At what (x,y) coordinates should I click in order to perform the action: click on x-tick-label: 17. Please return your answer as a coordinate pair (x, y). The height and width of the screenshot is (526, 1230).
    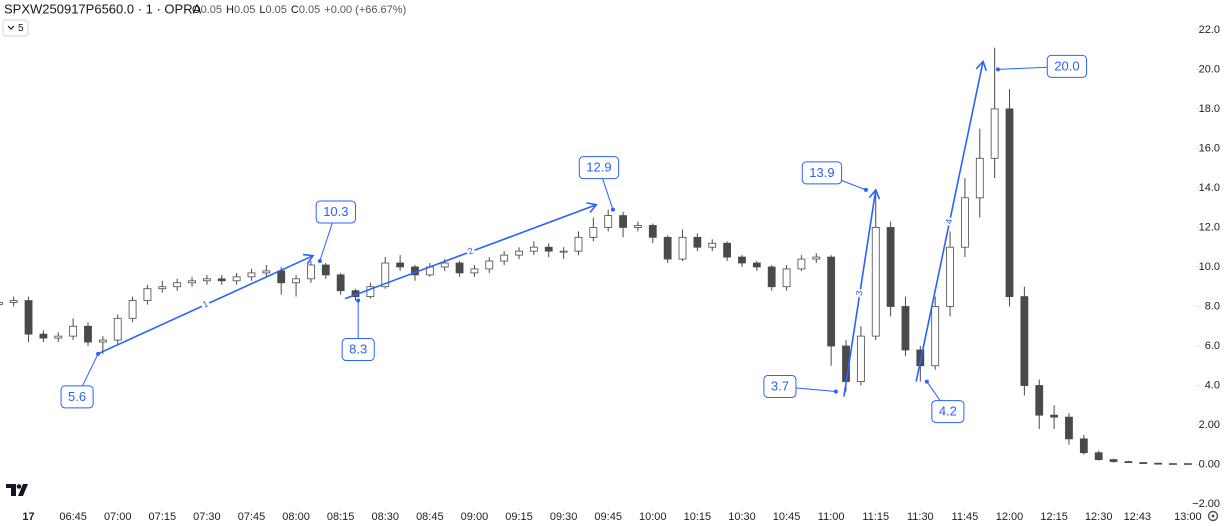
    Looking at the image, I should click on (28, 517).